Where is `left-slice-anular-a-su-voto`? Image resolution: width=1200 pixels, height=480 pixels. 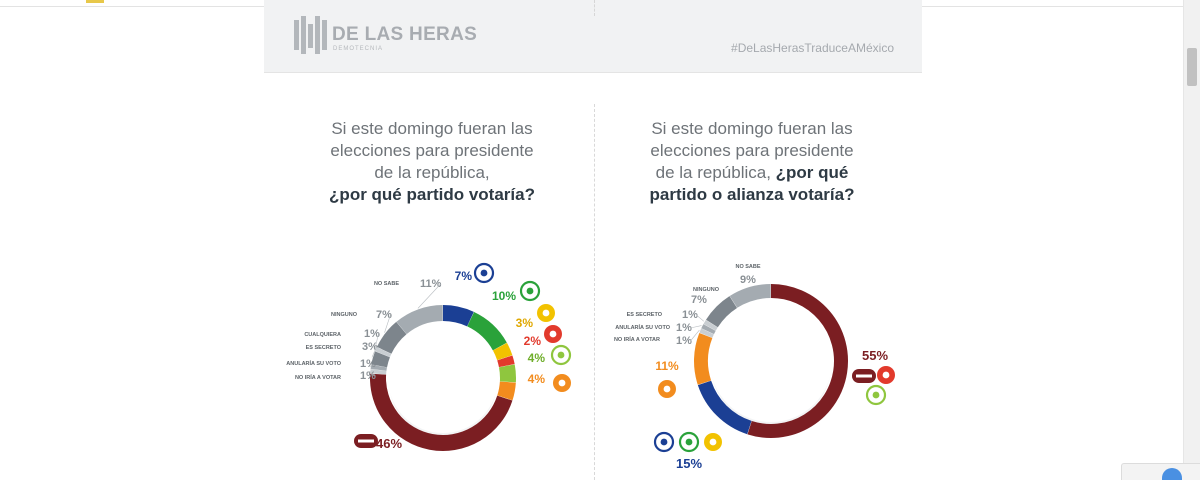 left-slice-anular-a-su-voto is located at coordinates (378, 367).